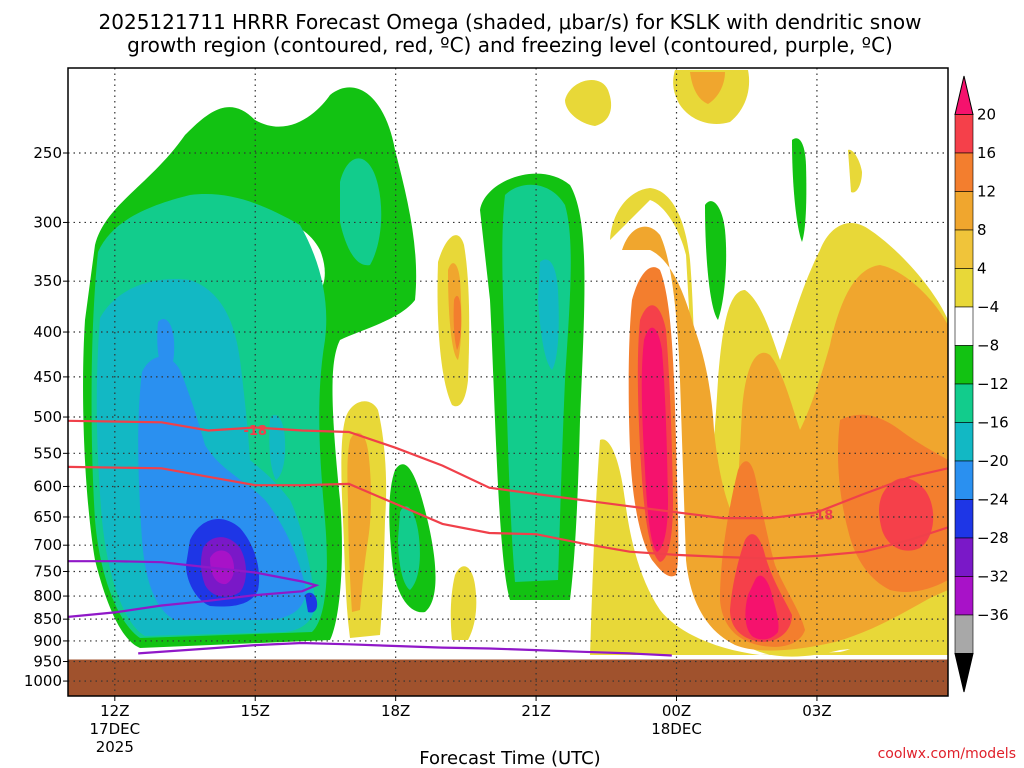 This screenshot has width=1024, height=768. I want to click on omega-neutral-gap, so click(374, 360).